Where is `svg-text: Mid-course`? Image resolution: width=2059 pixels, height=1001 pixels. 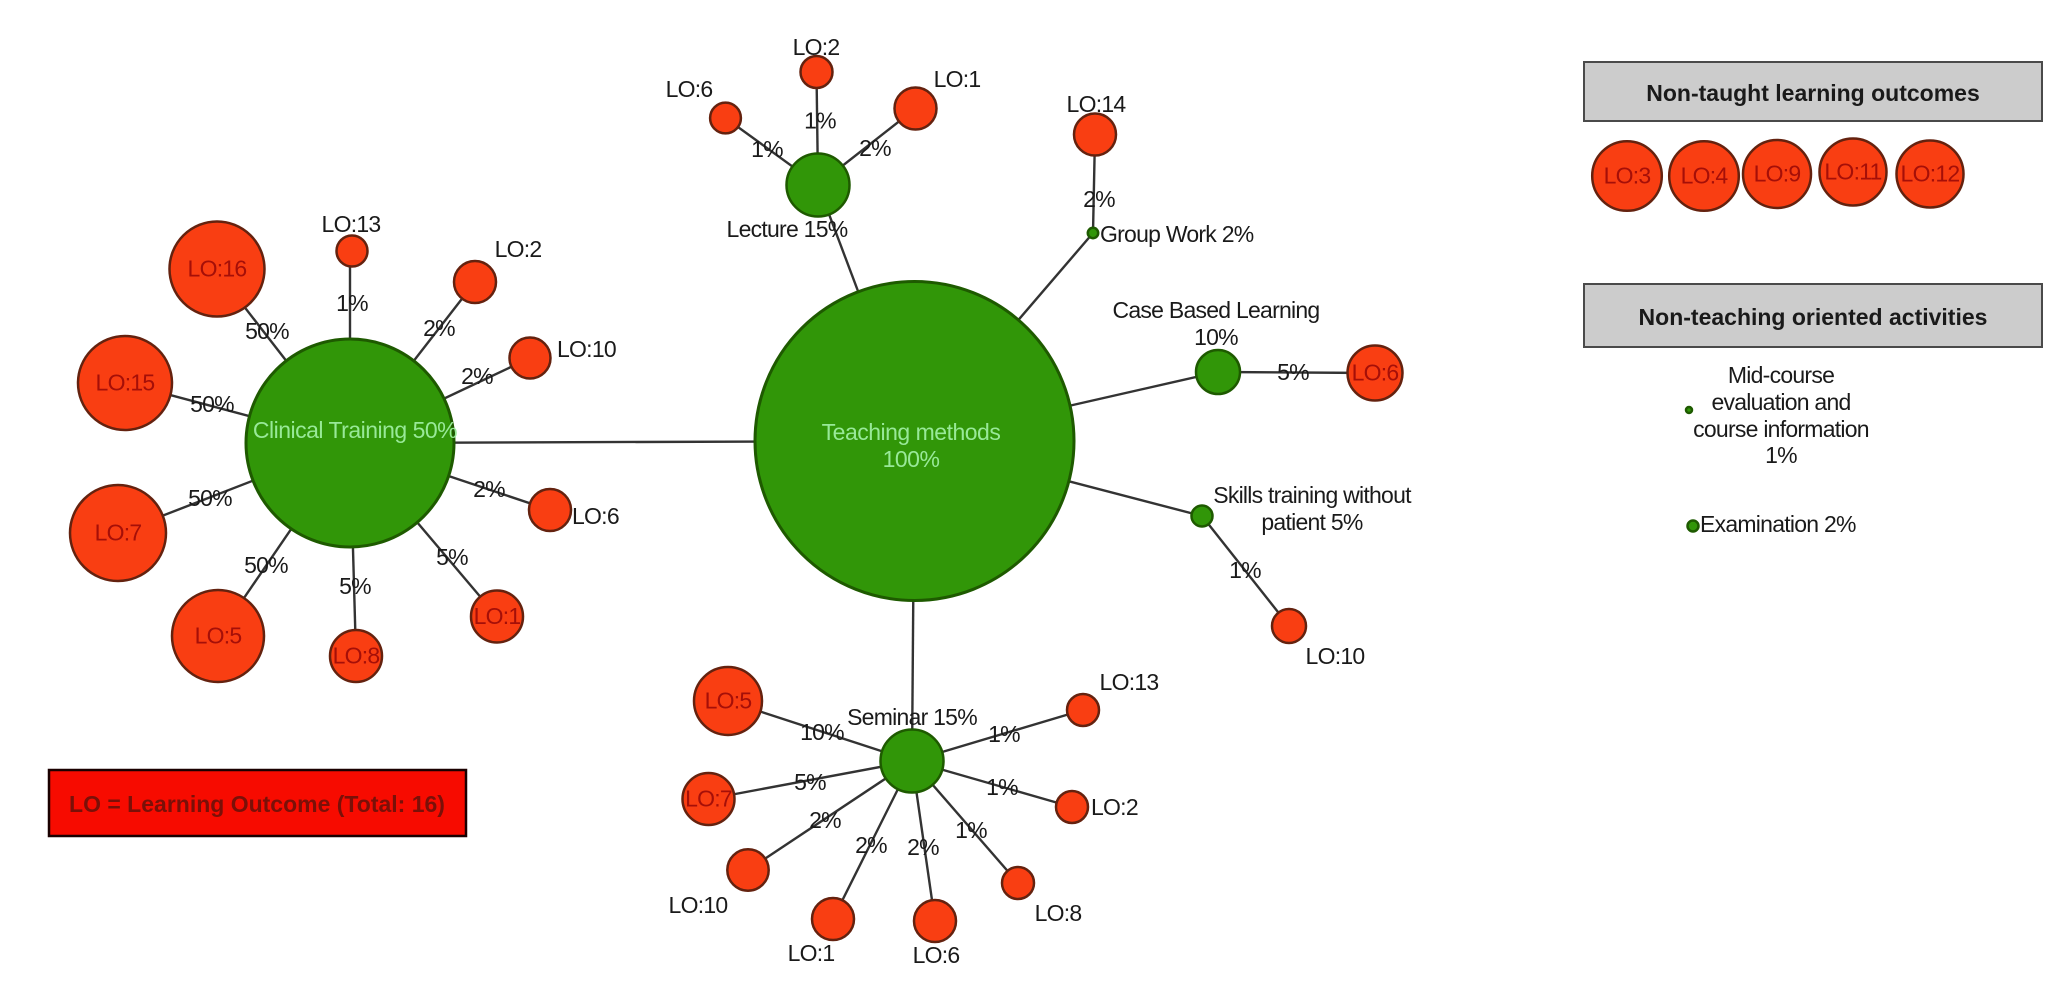 svg-text: Mid-course is located at coordinates (1781, 375).